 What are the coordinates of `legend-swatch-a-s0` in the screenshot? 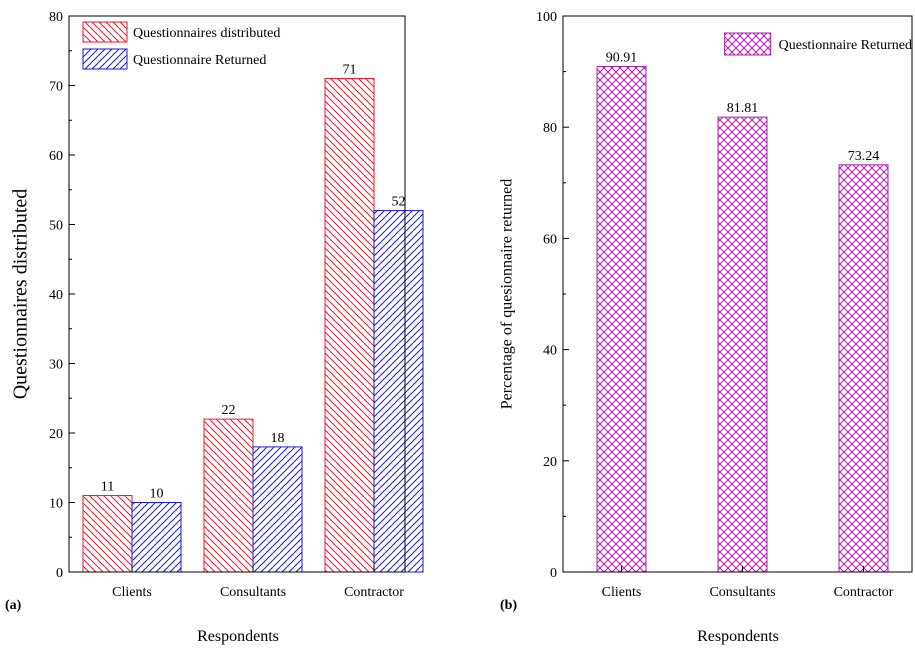 It's located at (105, 32).